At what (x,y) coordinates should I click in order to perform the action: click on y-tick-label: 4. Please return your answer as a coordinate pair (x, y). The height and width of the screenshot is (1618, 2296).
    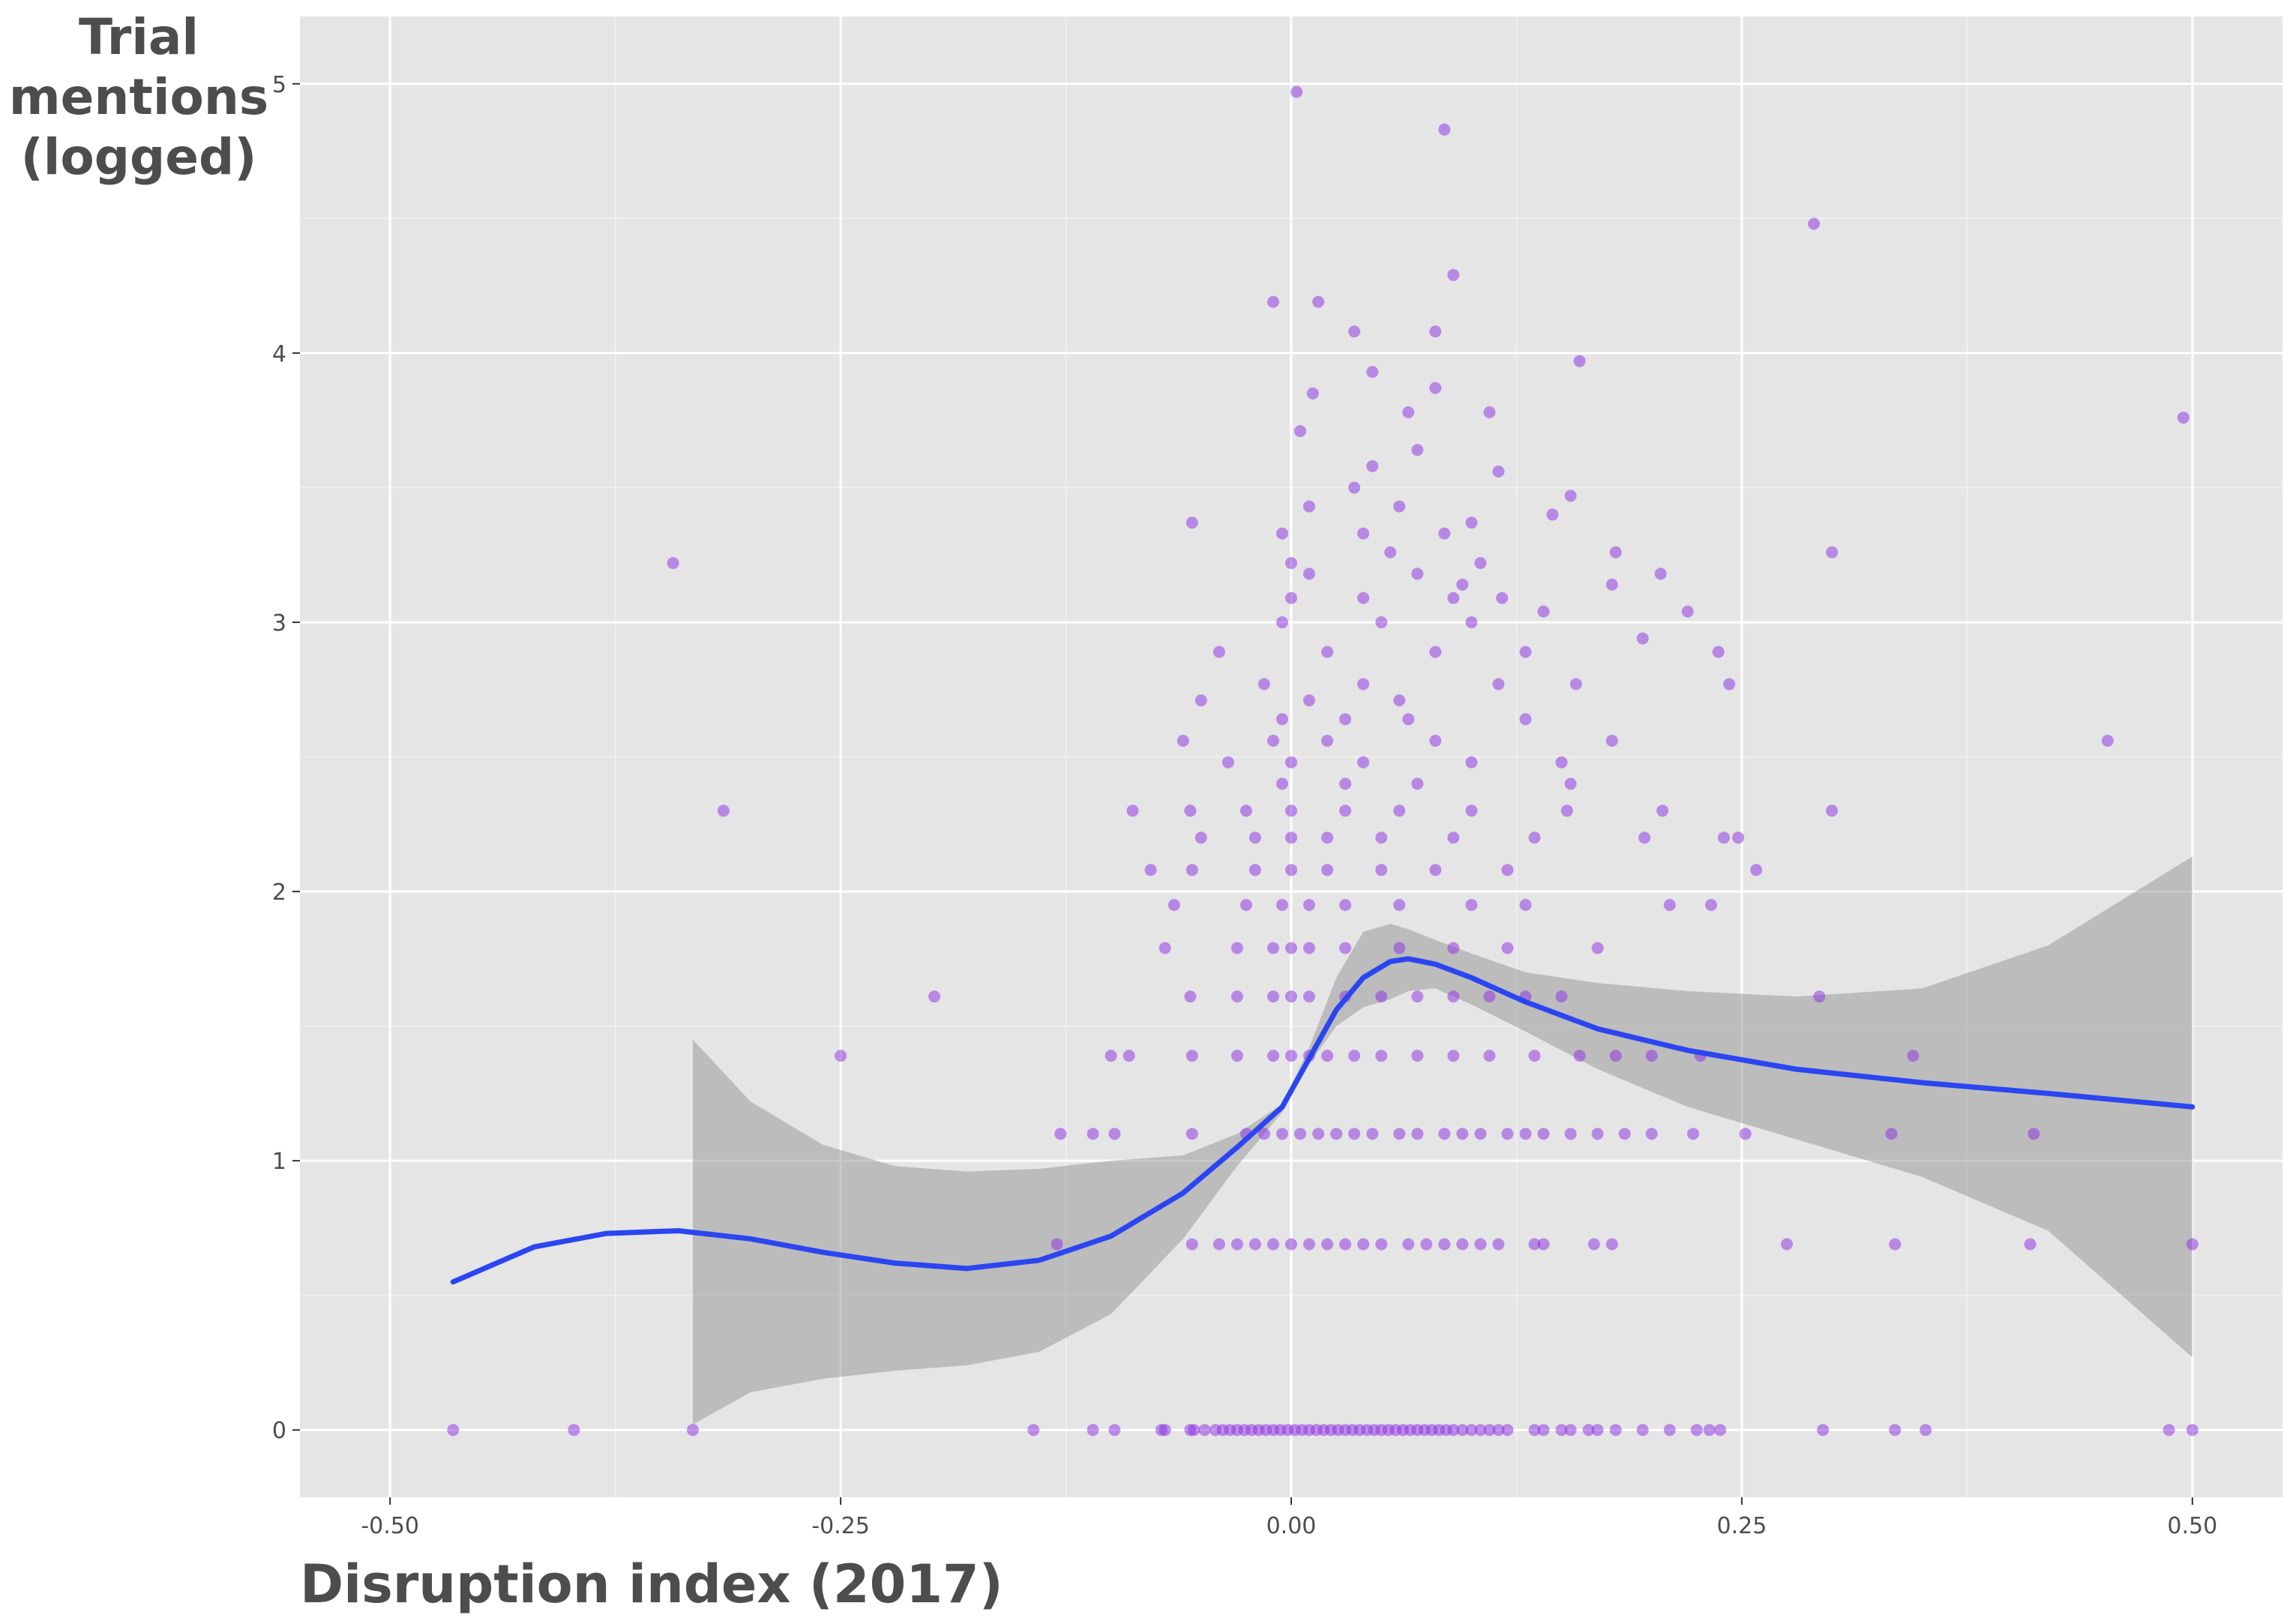
    Looking at the image, I should click on (279, 354).